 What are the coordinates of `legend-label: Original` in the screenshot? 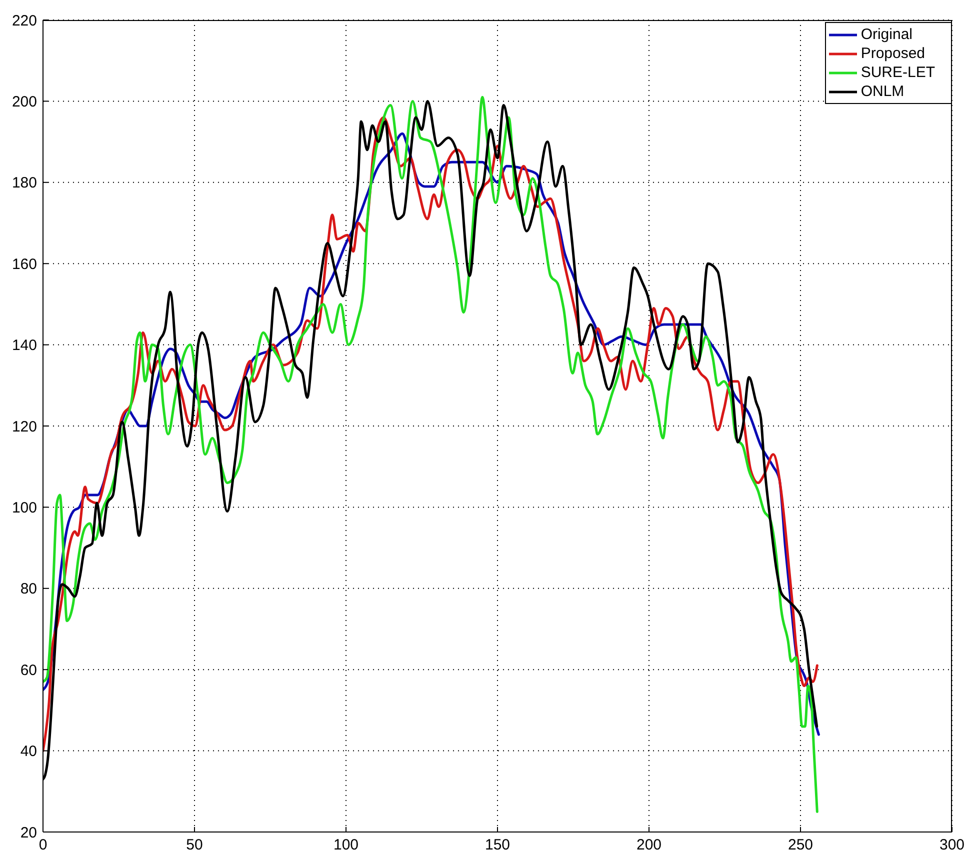 It's located at (886, 34).